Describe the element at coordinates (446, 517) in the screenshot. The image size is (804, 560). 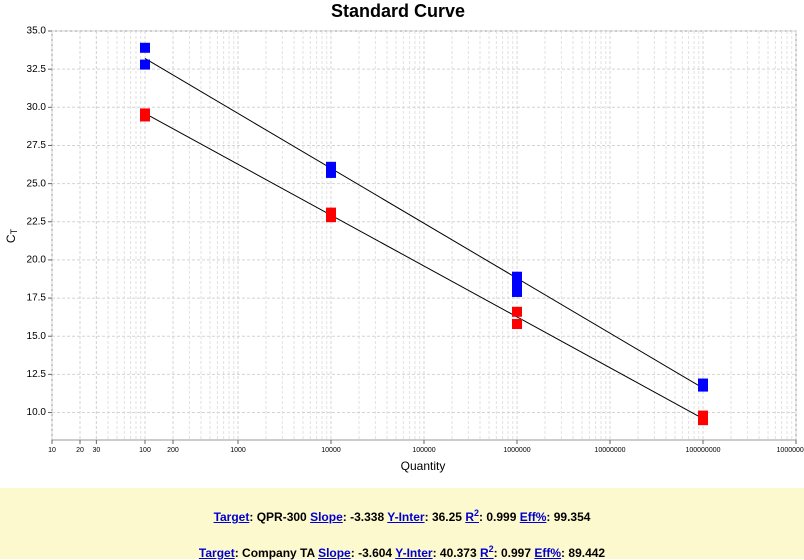
I see `value-yinter: 36.25` at that location.